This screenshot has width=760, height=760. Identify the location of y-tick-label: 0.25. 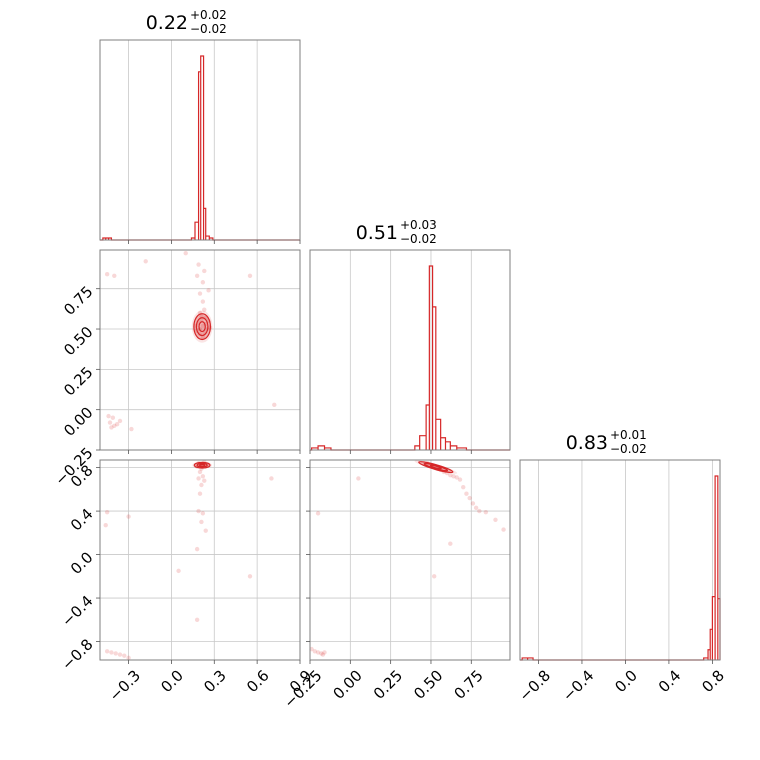
(78, 381).